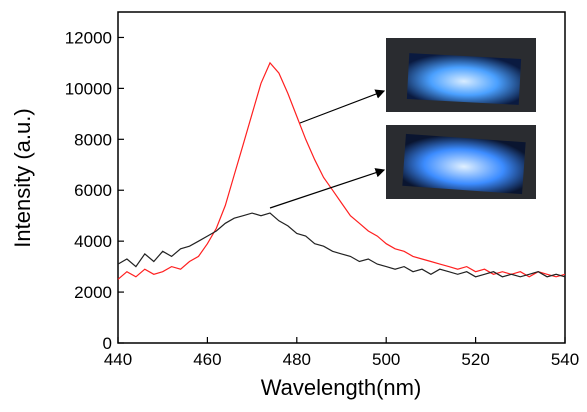 This screenshot has height=412, width=587. Describe the element at coordinates (88, 88) in the screenshot. I see `y-tick-label: 10000` at that location.